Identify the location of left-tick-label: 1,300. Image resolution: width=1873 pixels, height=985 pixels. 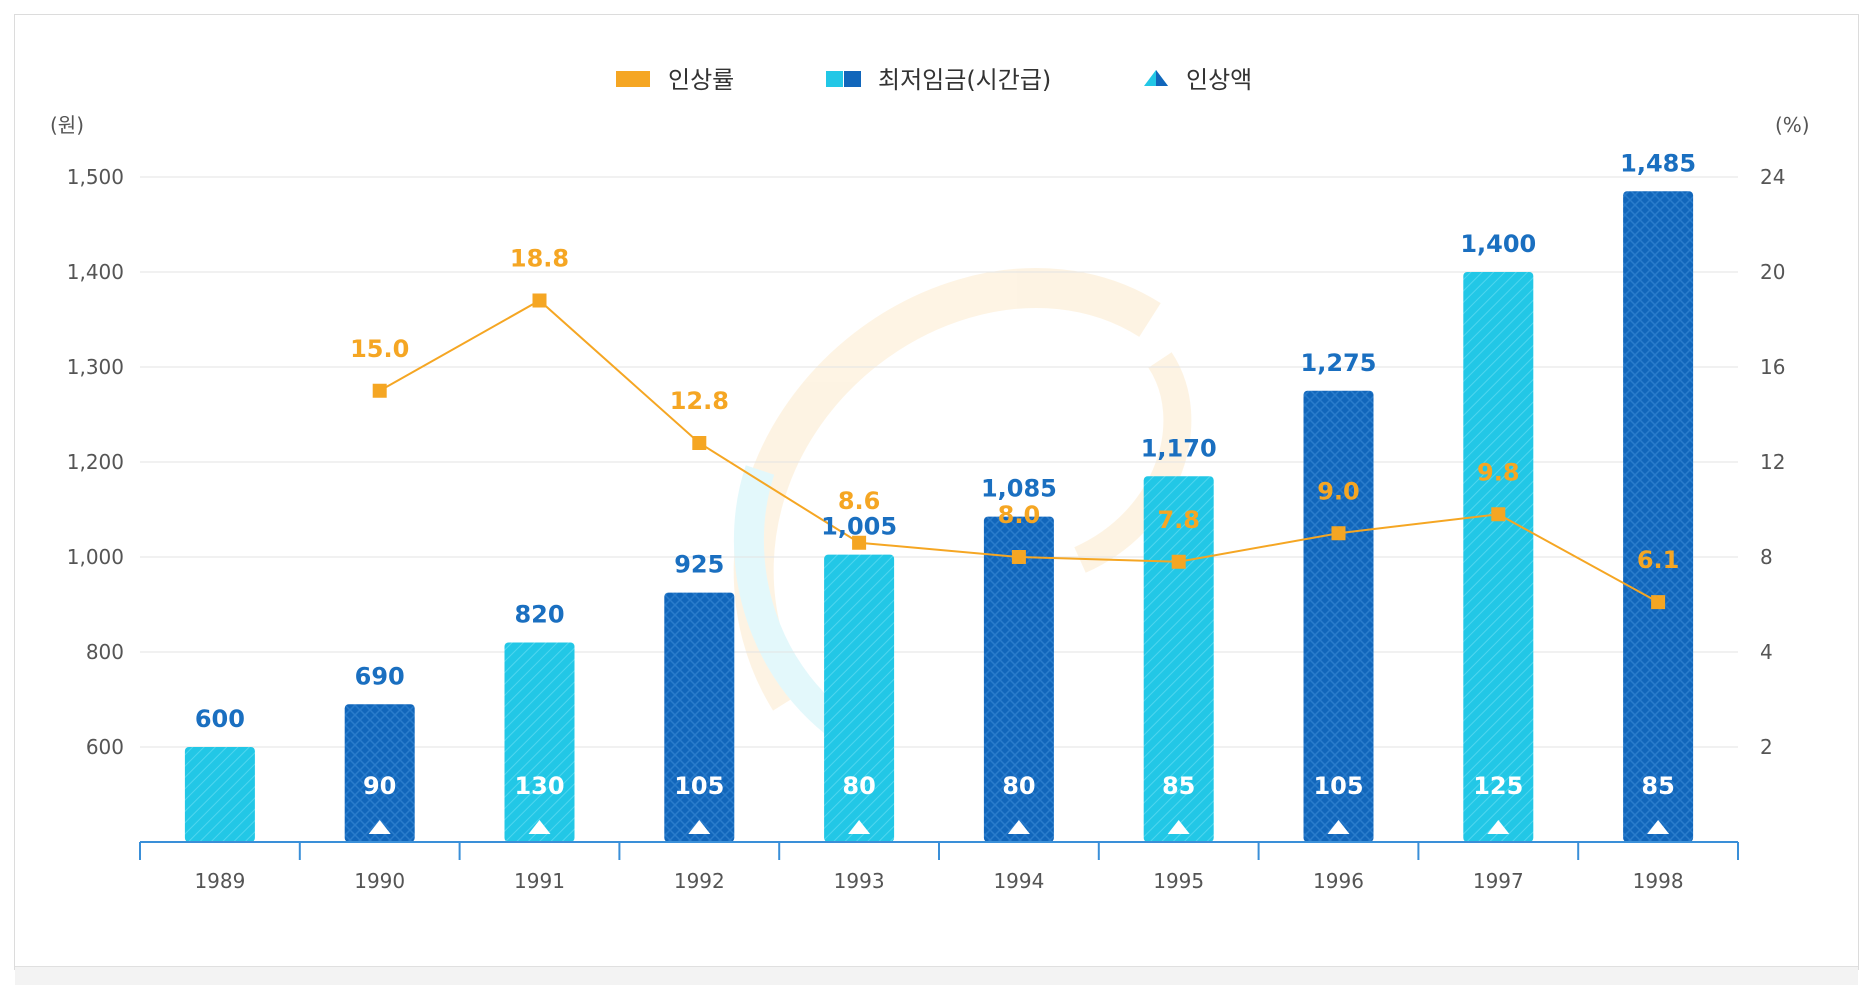
(95, 367).